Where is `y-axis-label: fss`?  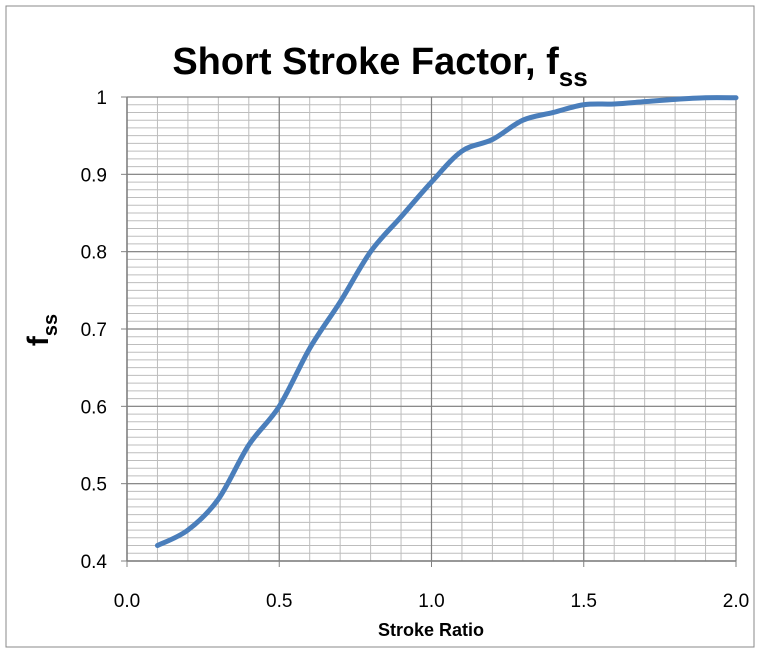
y-axis-label: fss is located at coordinates (42, 330).